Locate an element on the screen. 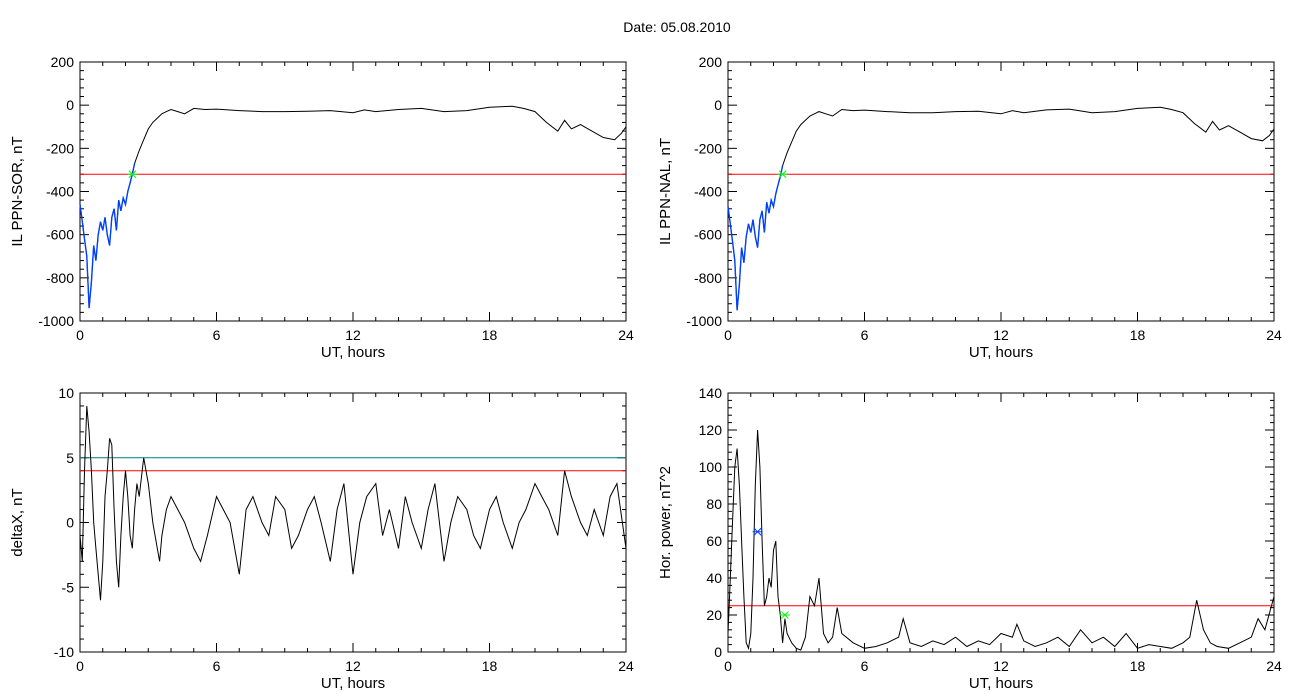  chart-2-xtick-label: 18 is located at coordinates (1138, 335).